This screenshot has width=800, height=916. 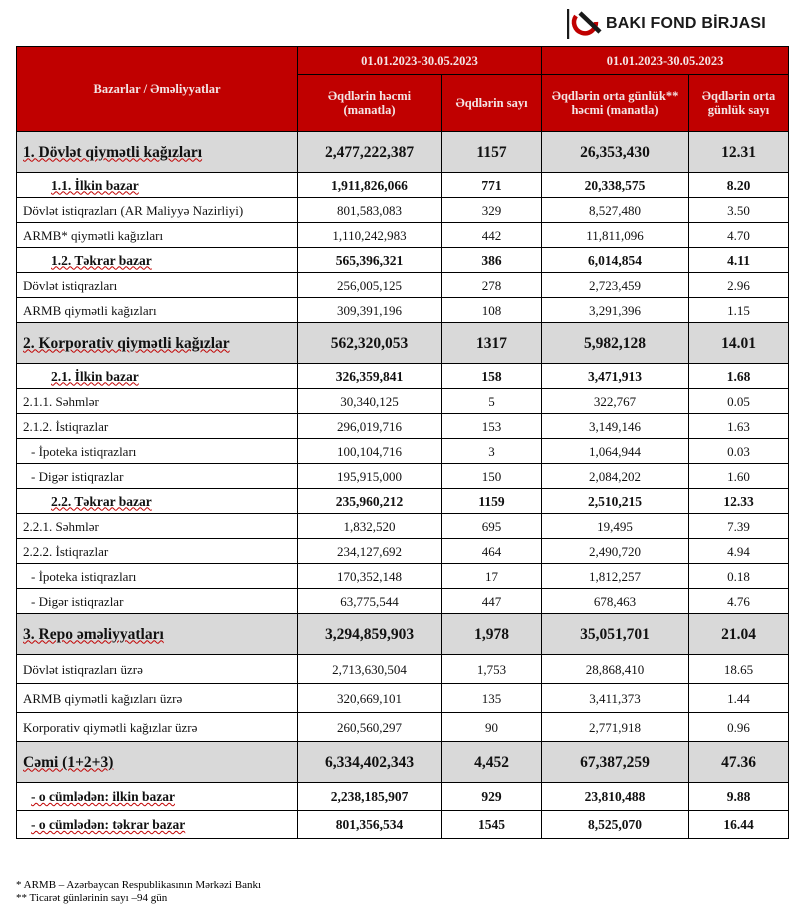 What do you see at coordinates (369, 401) in the screenshot?
I see `cell-volume: 30,340,125` at bounding box center [369, 401].